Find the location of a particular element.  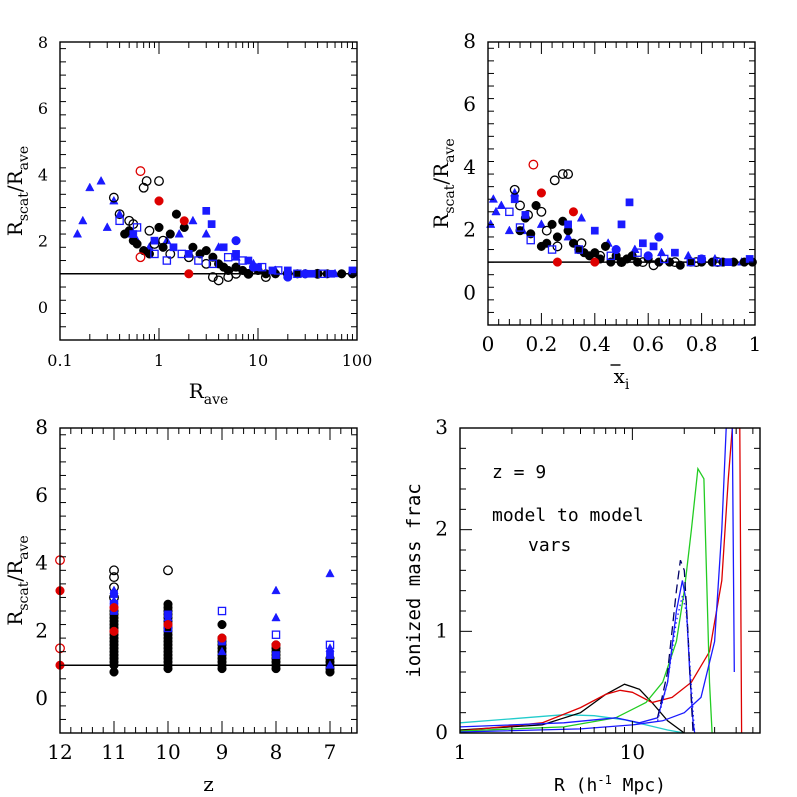

x-tick-label: 7 is located at coordinates (330, 752).